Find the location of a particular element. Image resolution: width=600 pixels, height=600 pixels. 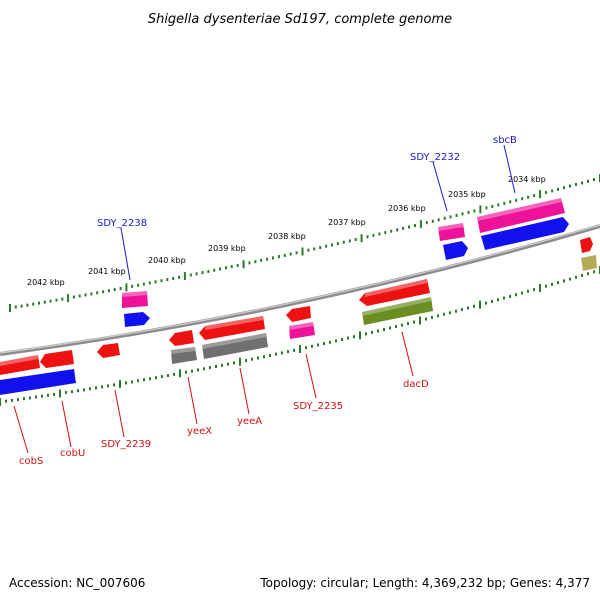

gene-label-sdy2238: SDY_2238 is located at coordinates (122, 223).